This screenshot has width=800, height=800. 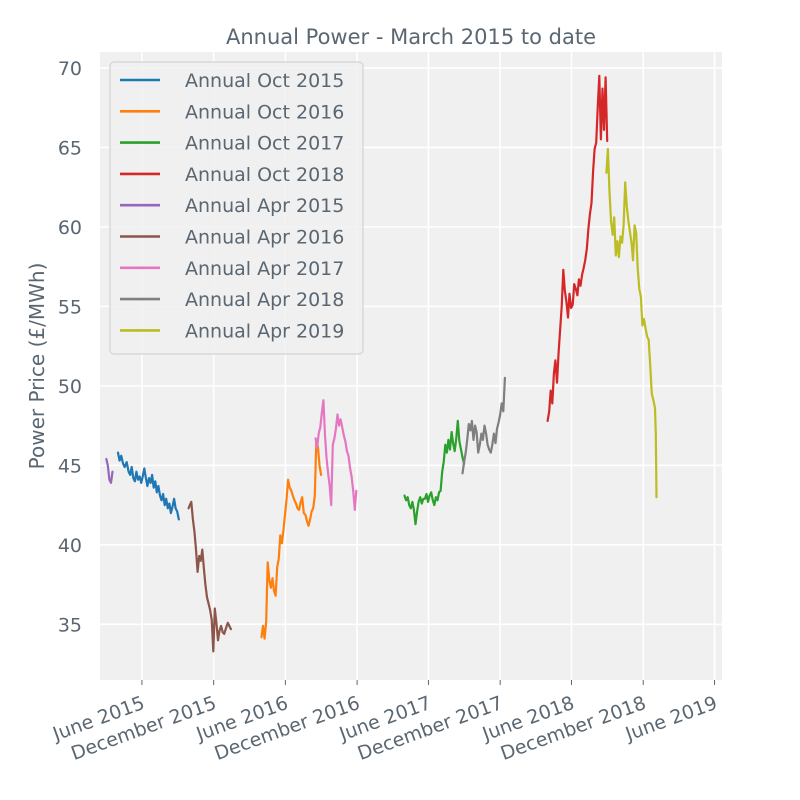 What do you see at coordinates (411, 37) in the screenshot?
I see `chart-title: Annual Power - March 2015 to date` at bounding box center [411, 37].